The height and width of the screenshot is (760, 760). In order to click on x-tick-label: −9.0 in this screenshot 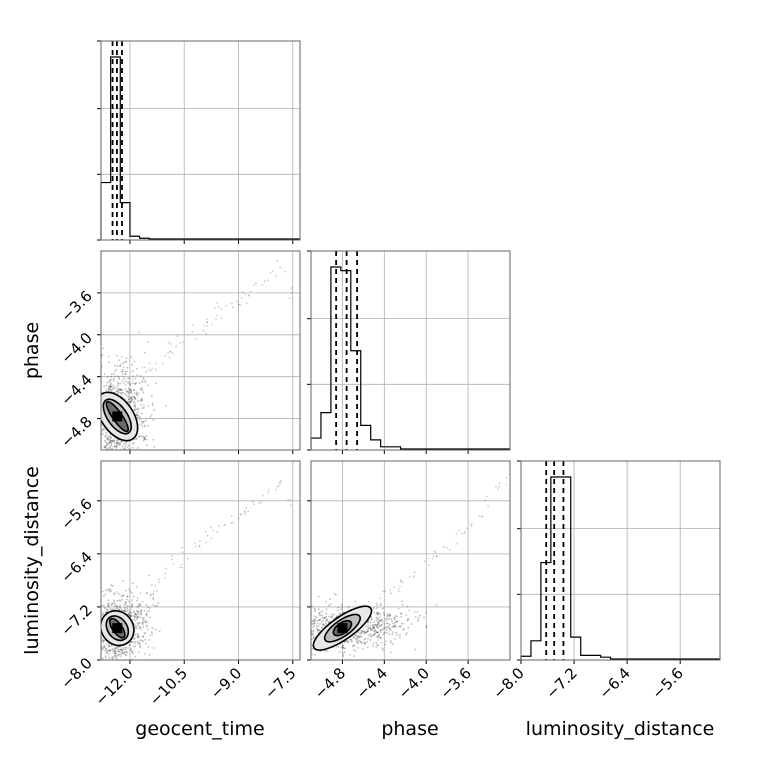, I will do `click(226, 683)`.